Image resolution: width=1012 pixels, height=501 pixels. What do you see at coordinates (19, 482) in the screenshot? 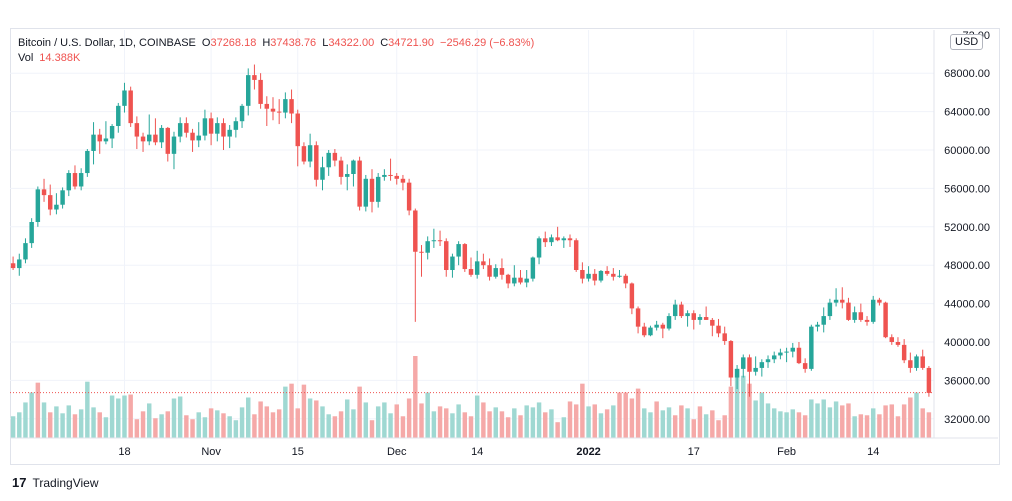
I see `tradingview-logo-icon: 17` at bounding box center [19, 482].